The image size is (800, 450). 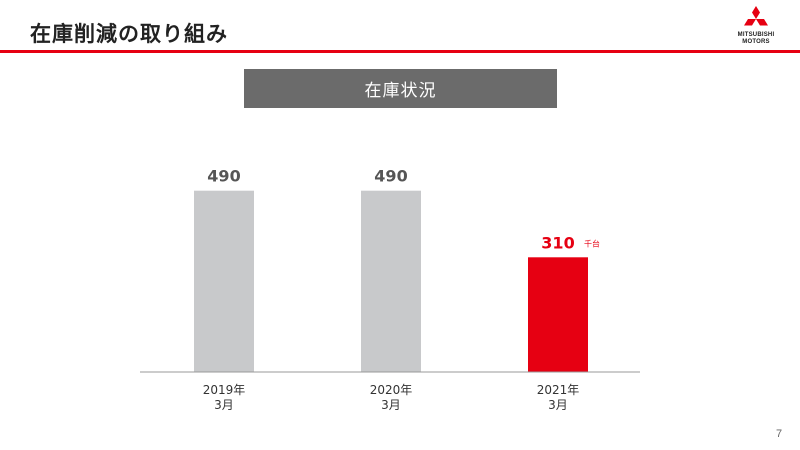 What do you see at coordinates (756, 42) in the screenshot?
I see `logo-text-line2: MOTORS` at bounding box center [756, 42].